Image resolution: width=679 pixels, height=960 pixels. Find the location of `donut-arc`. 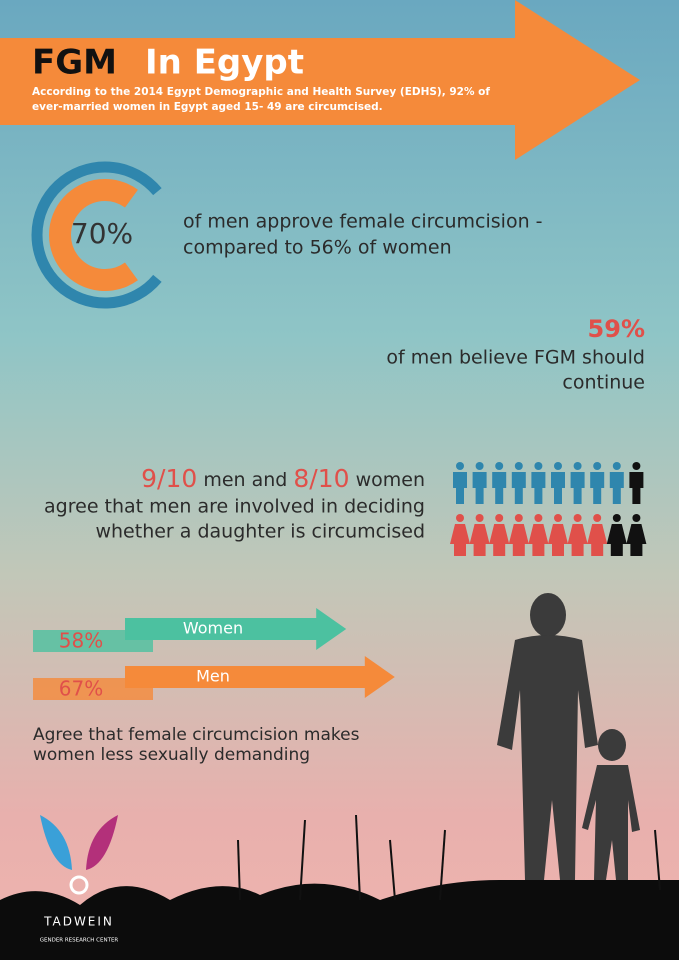

donut-arc is located at coordinates (93, 235).